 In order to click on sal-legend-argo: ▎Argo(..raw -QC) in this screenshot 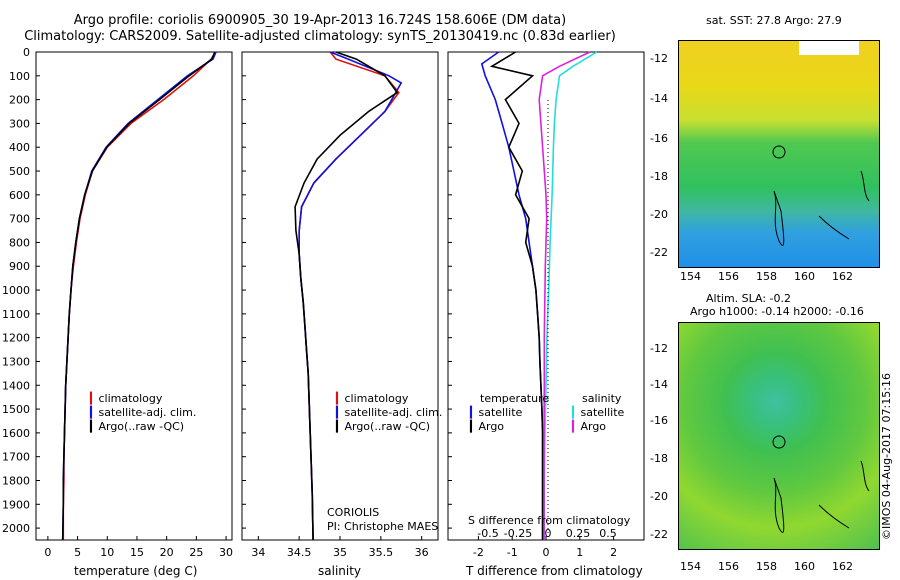, I will do `click(383, 426)`.